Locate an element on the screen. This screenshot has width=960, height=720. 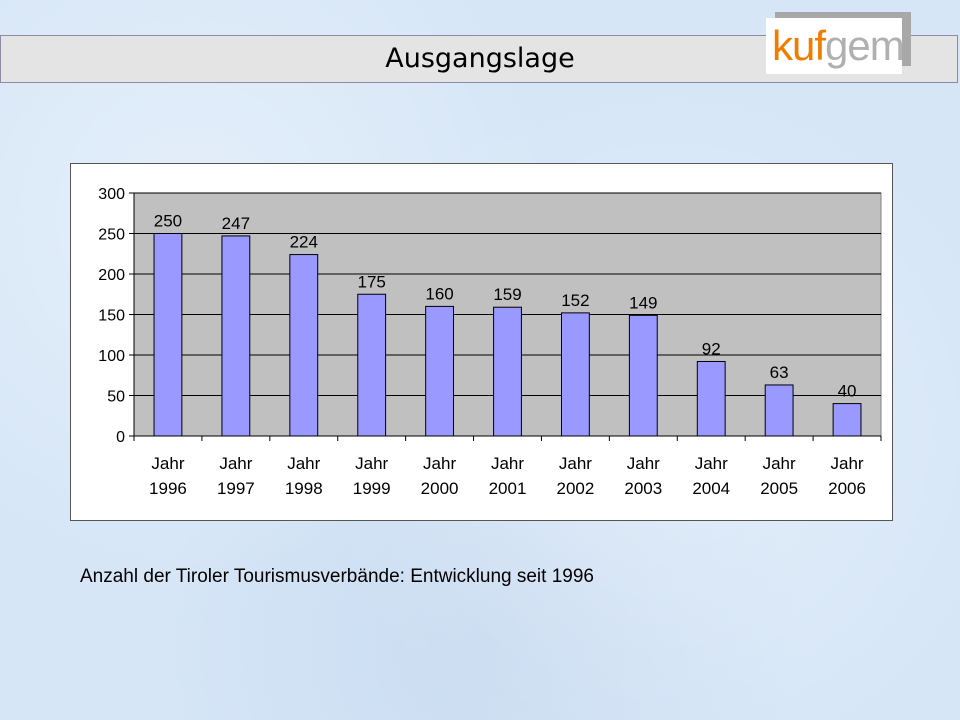
data-label: 159 is located at coordinates (507, 294).